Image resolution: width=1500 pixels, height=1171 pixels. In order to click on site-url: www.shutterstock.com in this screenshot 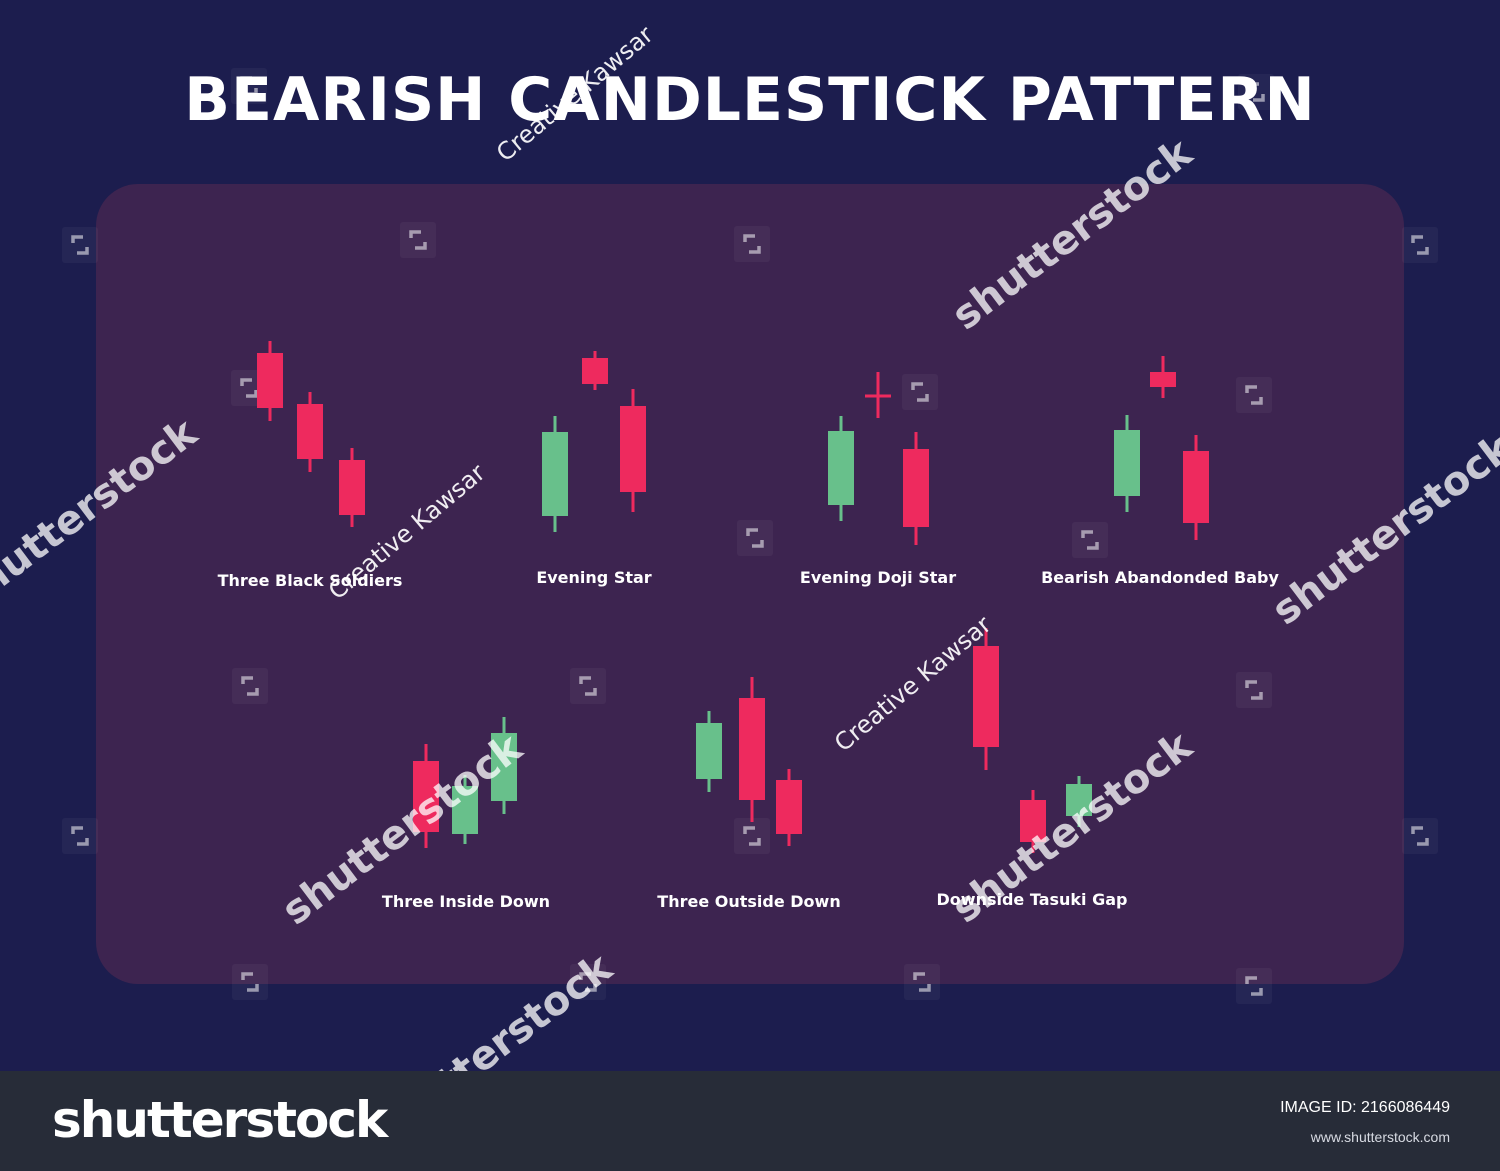, I will do `click(1380, 1137)`.